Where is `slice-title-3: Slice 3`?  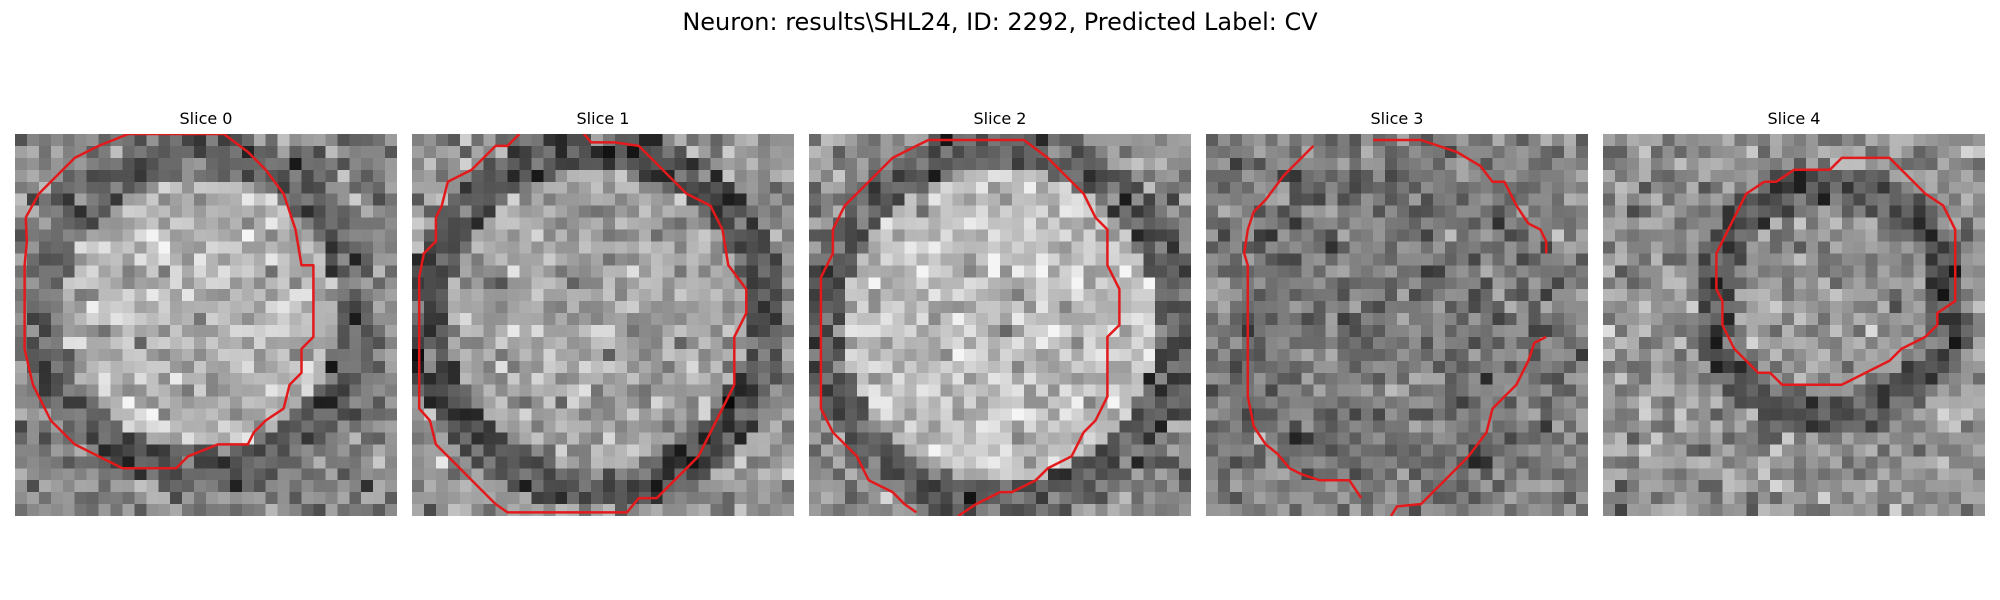
slice-title-3: Slice 3 is located at coordinates (1397, 118).